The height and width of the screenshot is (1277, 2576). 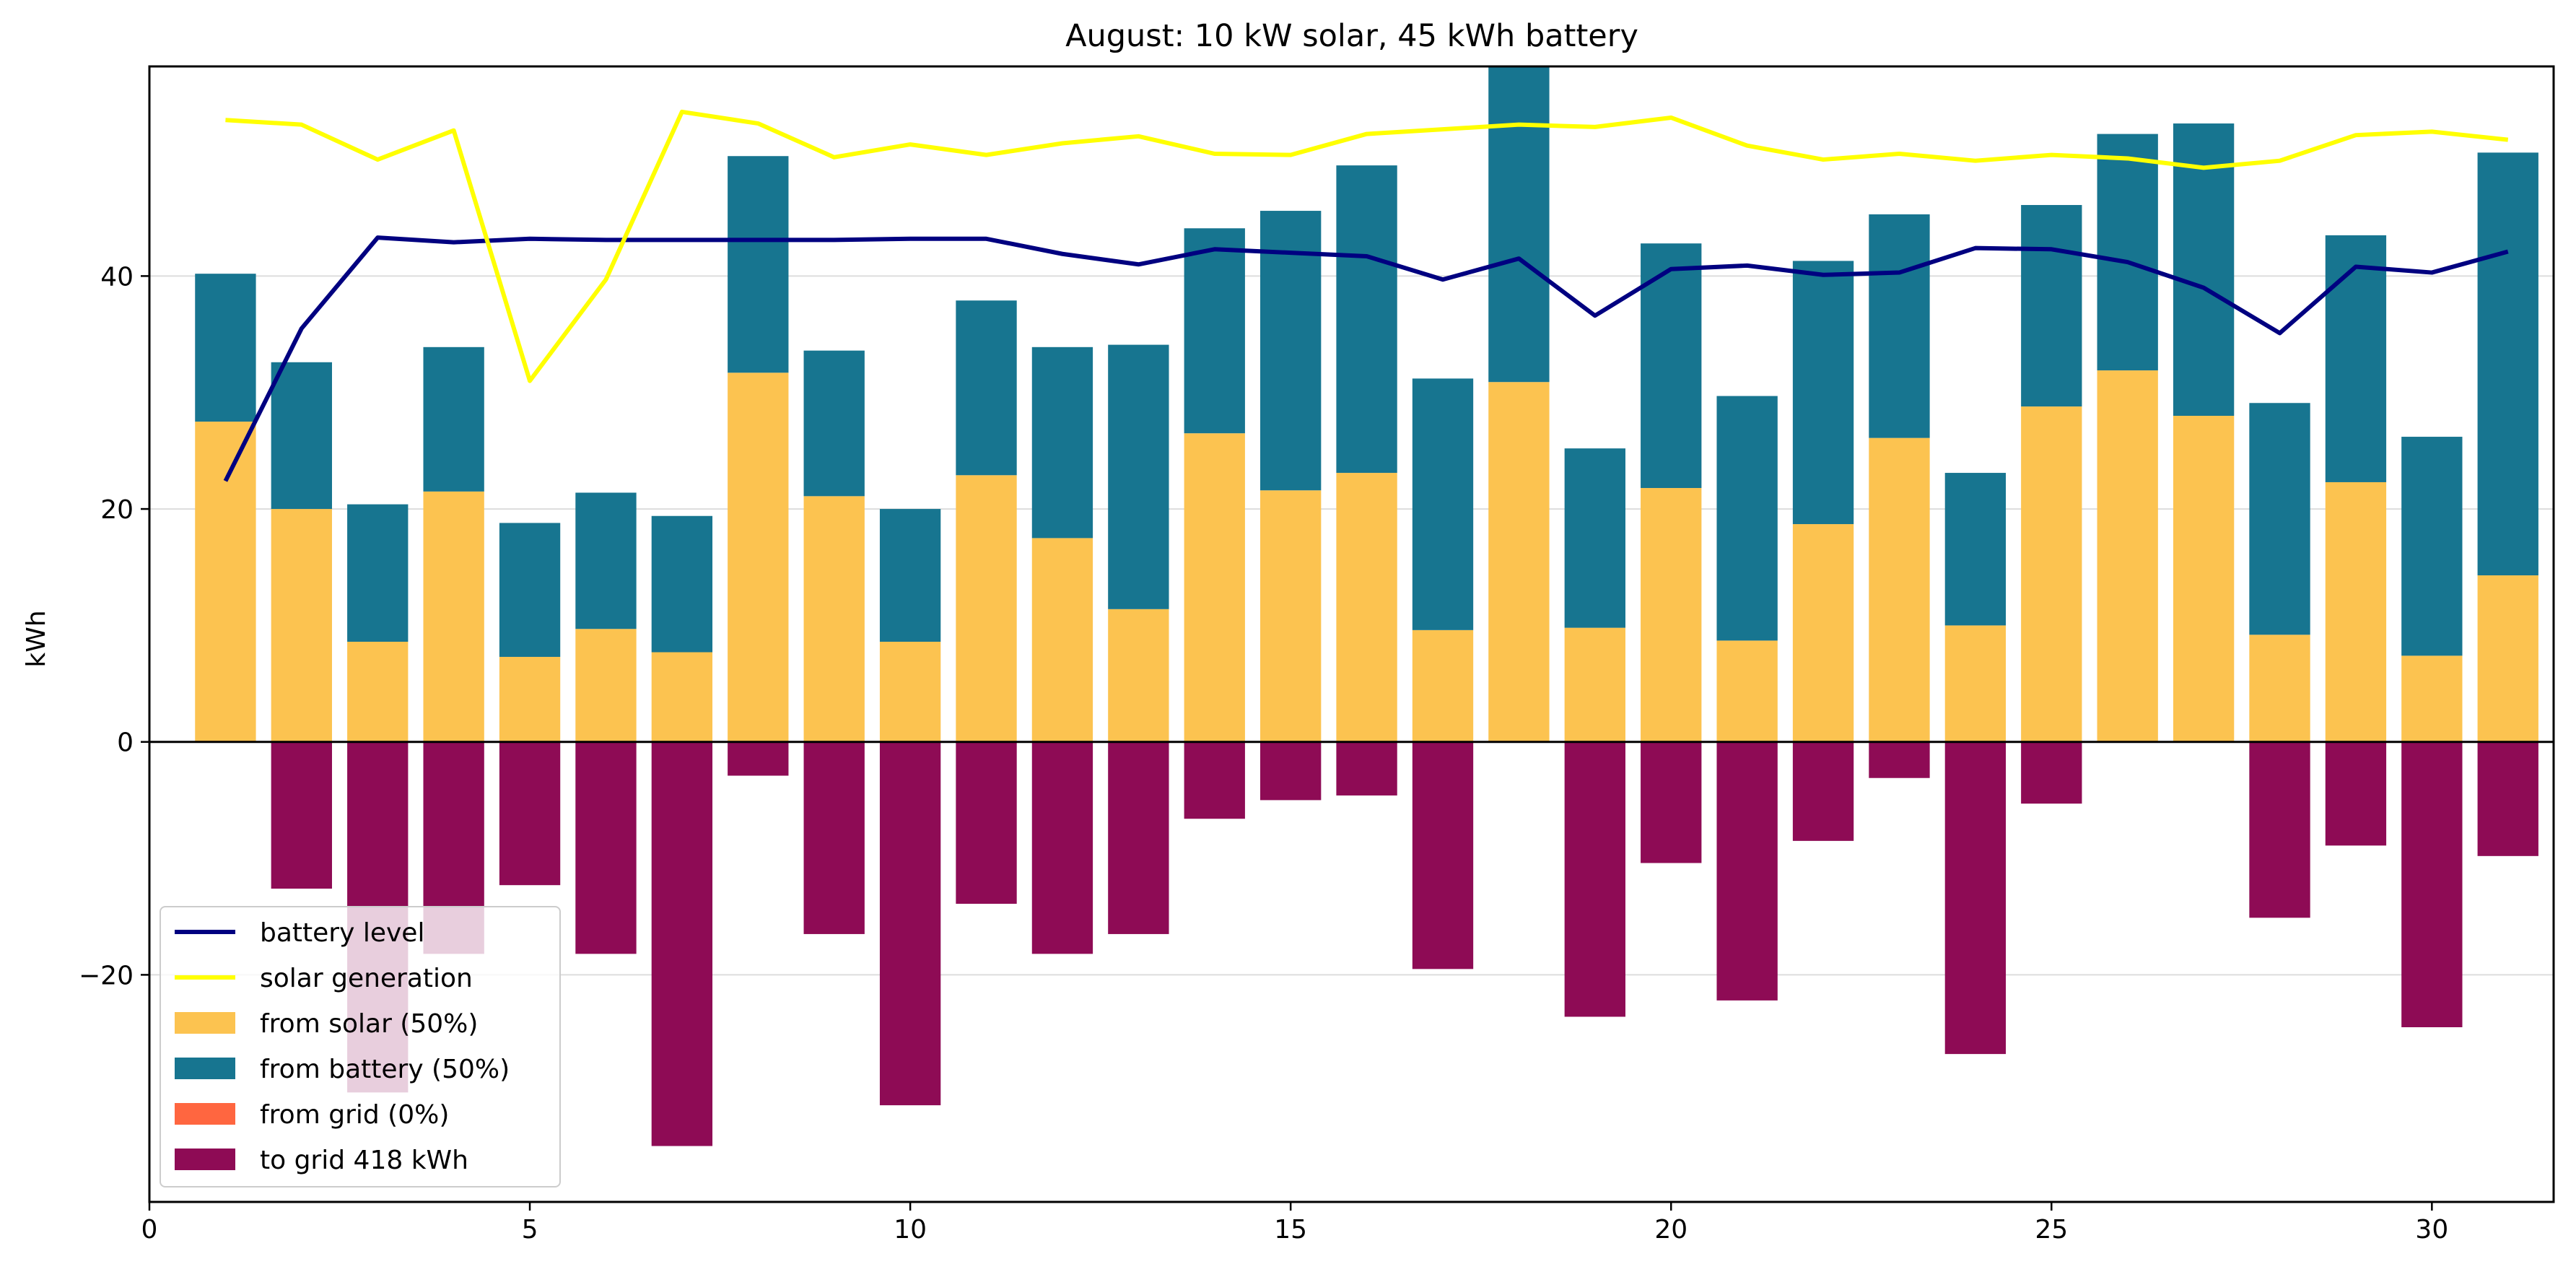 I want to click on x-tick-label: 30, so click(x=2431, y=1230).